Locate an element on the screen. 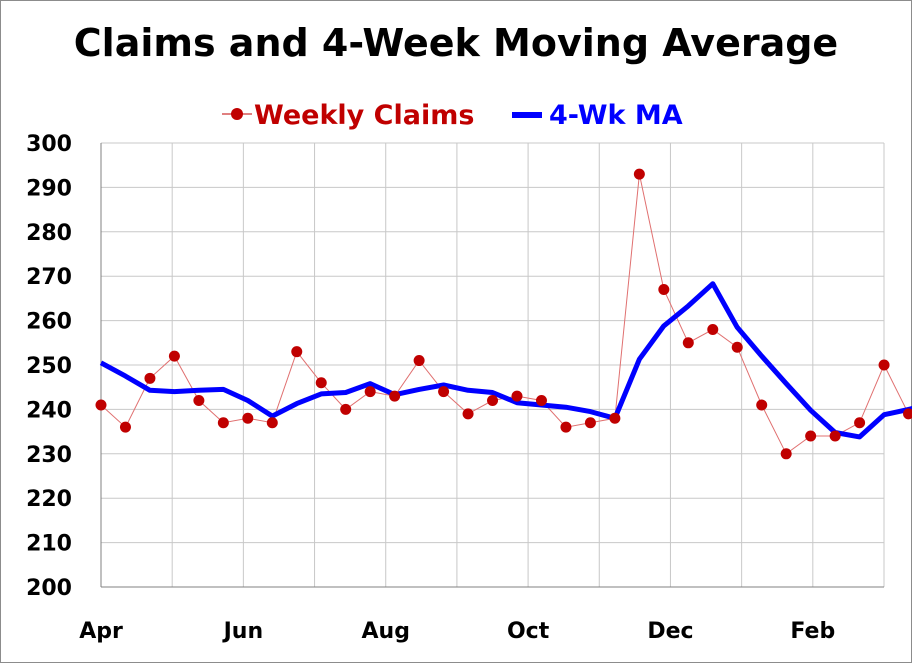 This screenshot has height=663, width=912. legend-weekly-claims-label: Weekly Claims is located at coordinates (364, 115).